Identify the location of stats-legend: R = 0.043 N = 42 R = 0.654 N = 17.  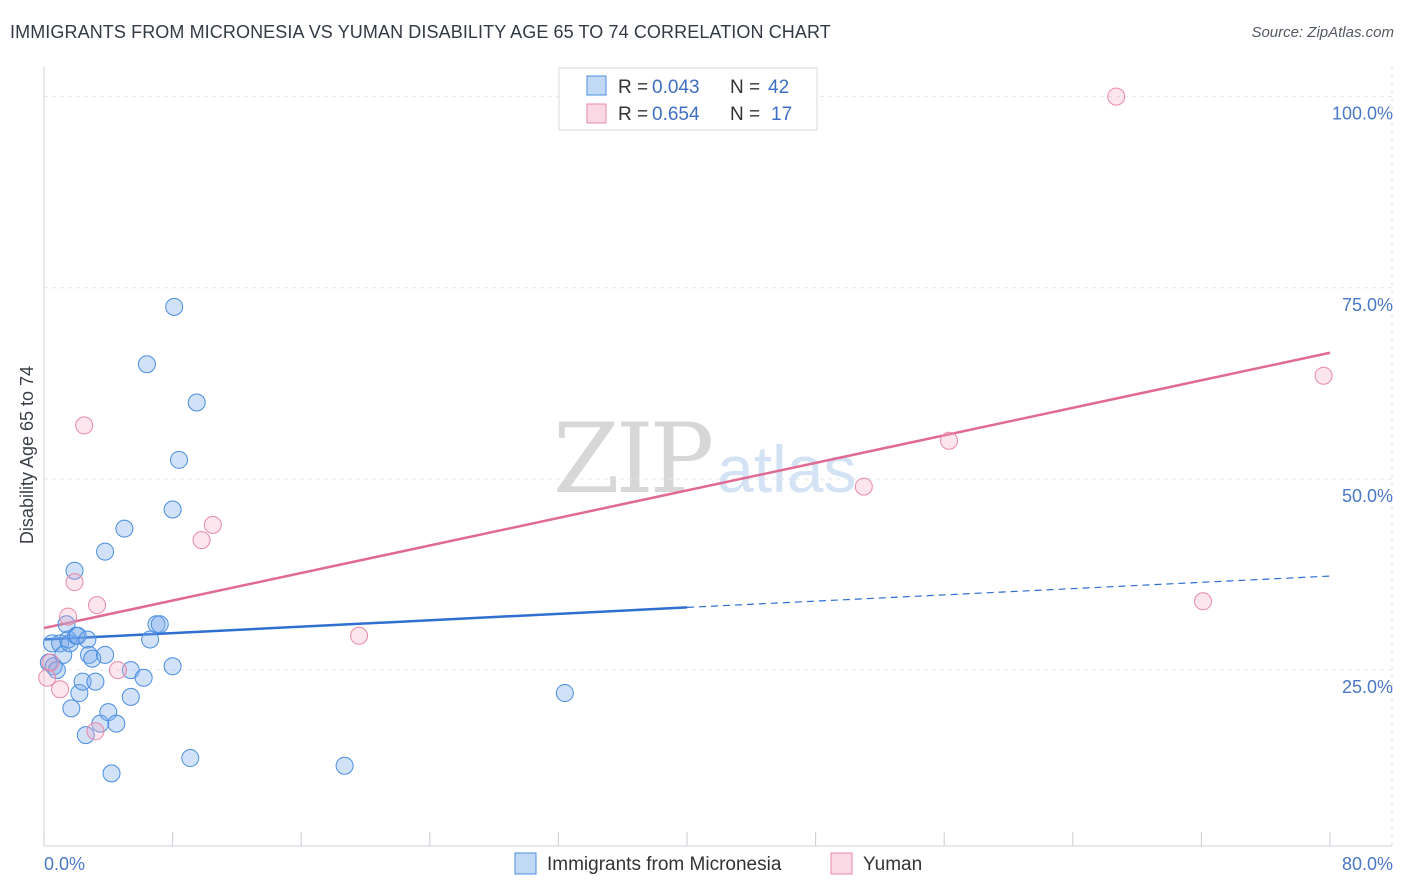
(688, 99).